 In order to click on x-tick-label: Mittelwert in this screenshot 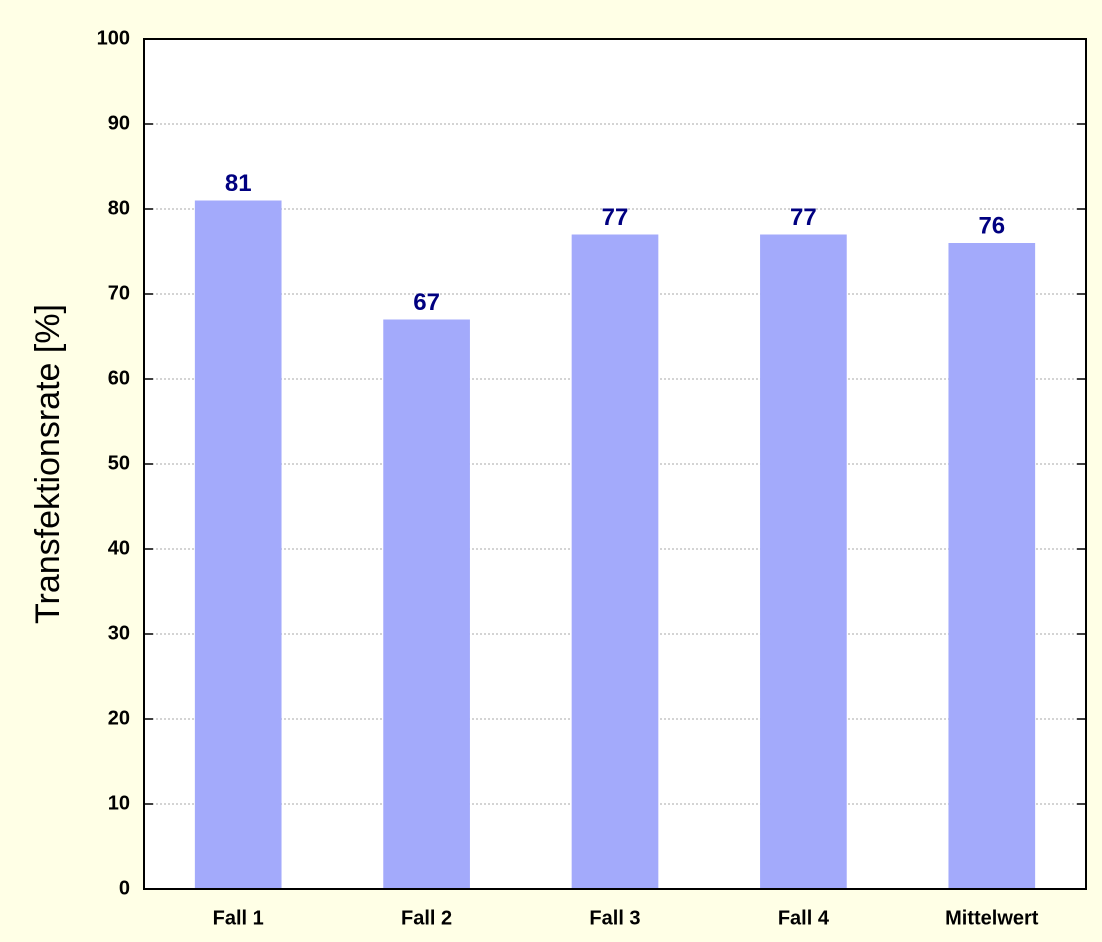, I will do `click(992, 918)`.